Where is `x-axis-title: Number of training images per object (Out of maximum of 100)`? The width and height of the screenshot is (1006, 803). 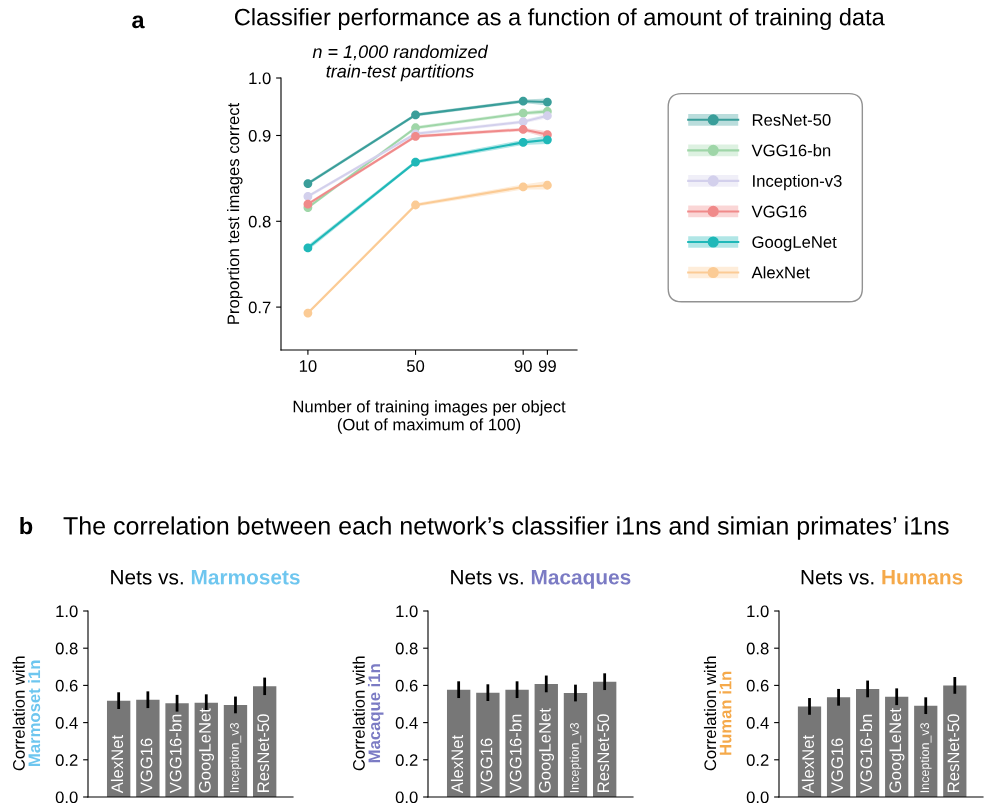 x-axis-title: Number of training images per object (Out of maximum of 100) is located at coordinates (429, 417).